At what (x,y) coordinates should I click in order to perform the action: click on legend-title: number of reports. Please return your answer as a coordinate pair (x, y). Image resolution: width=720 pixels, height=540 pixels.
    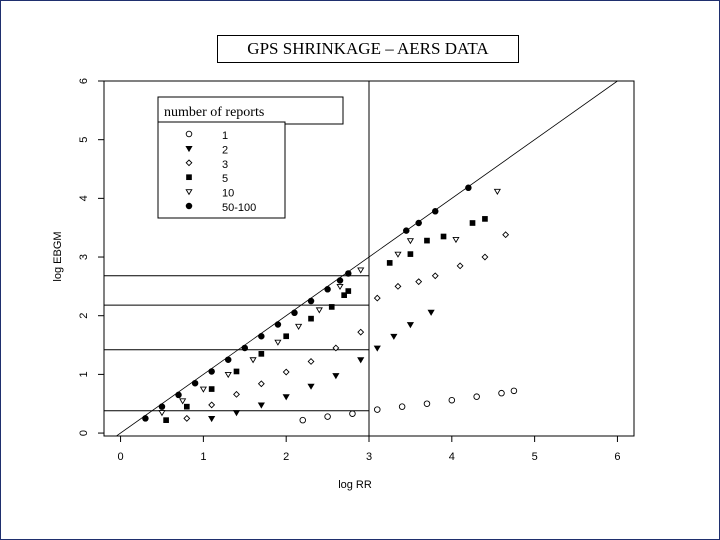
    Looking at the image, I should click on (214, 112).